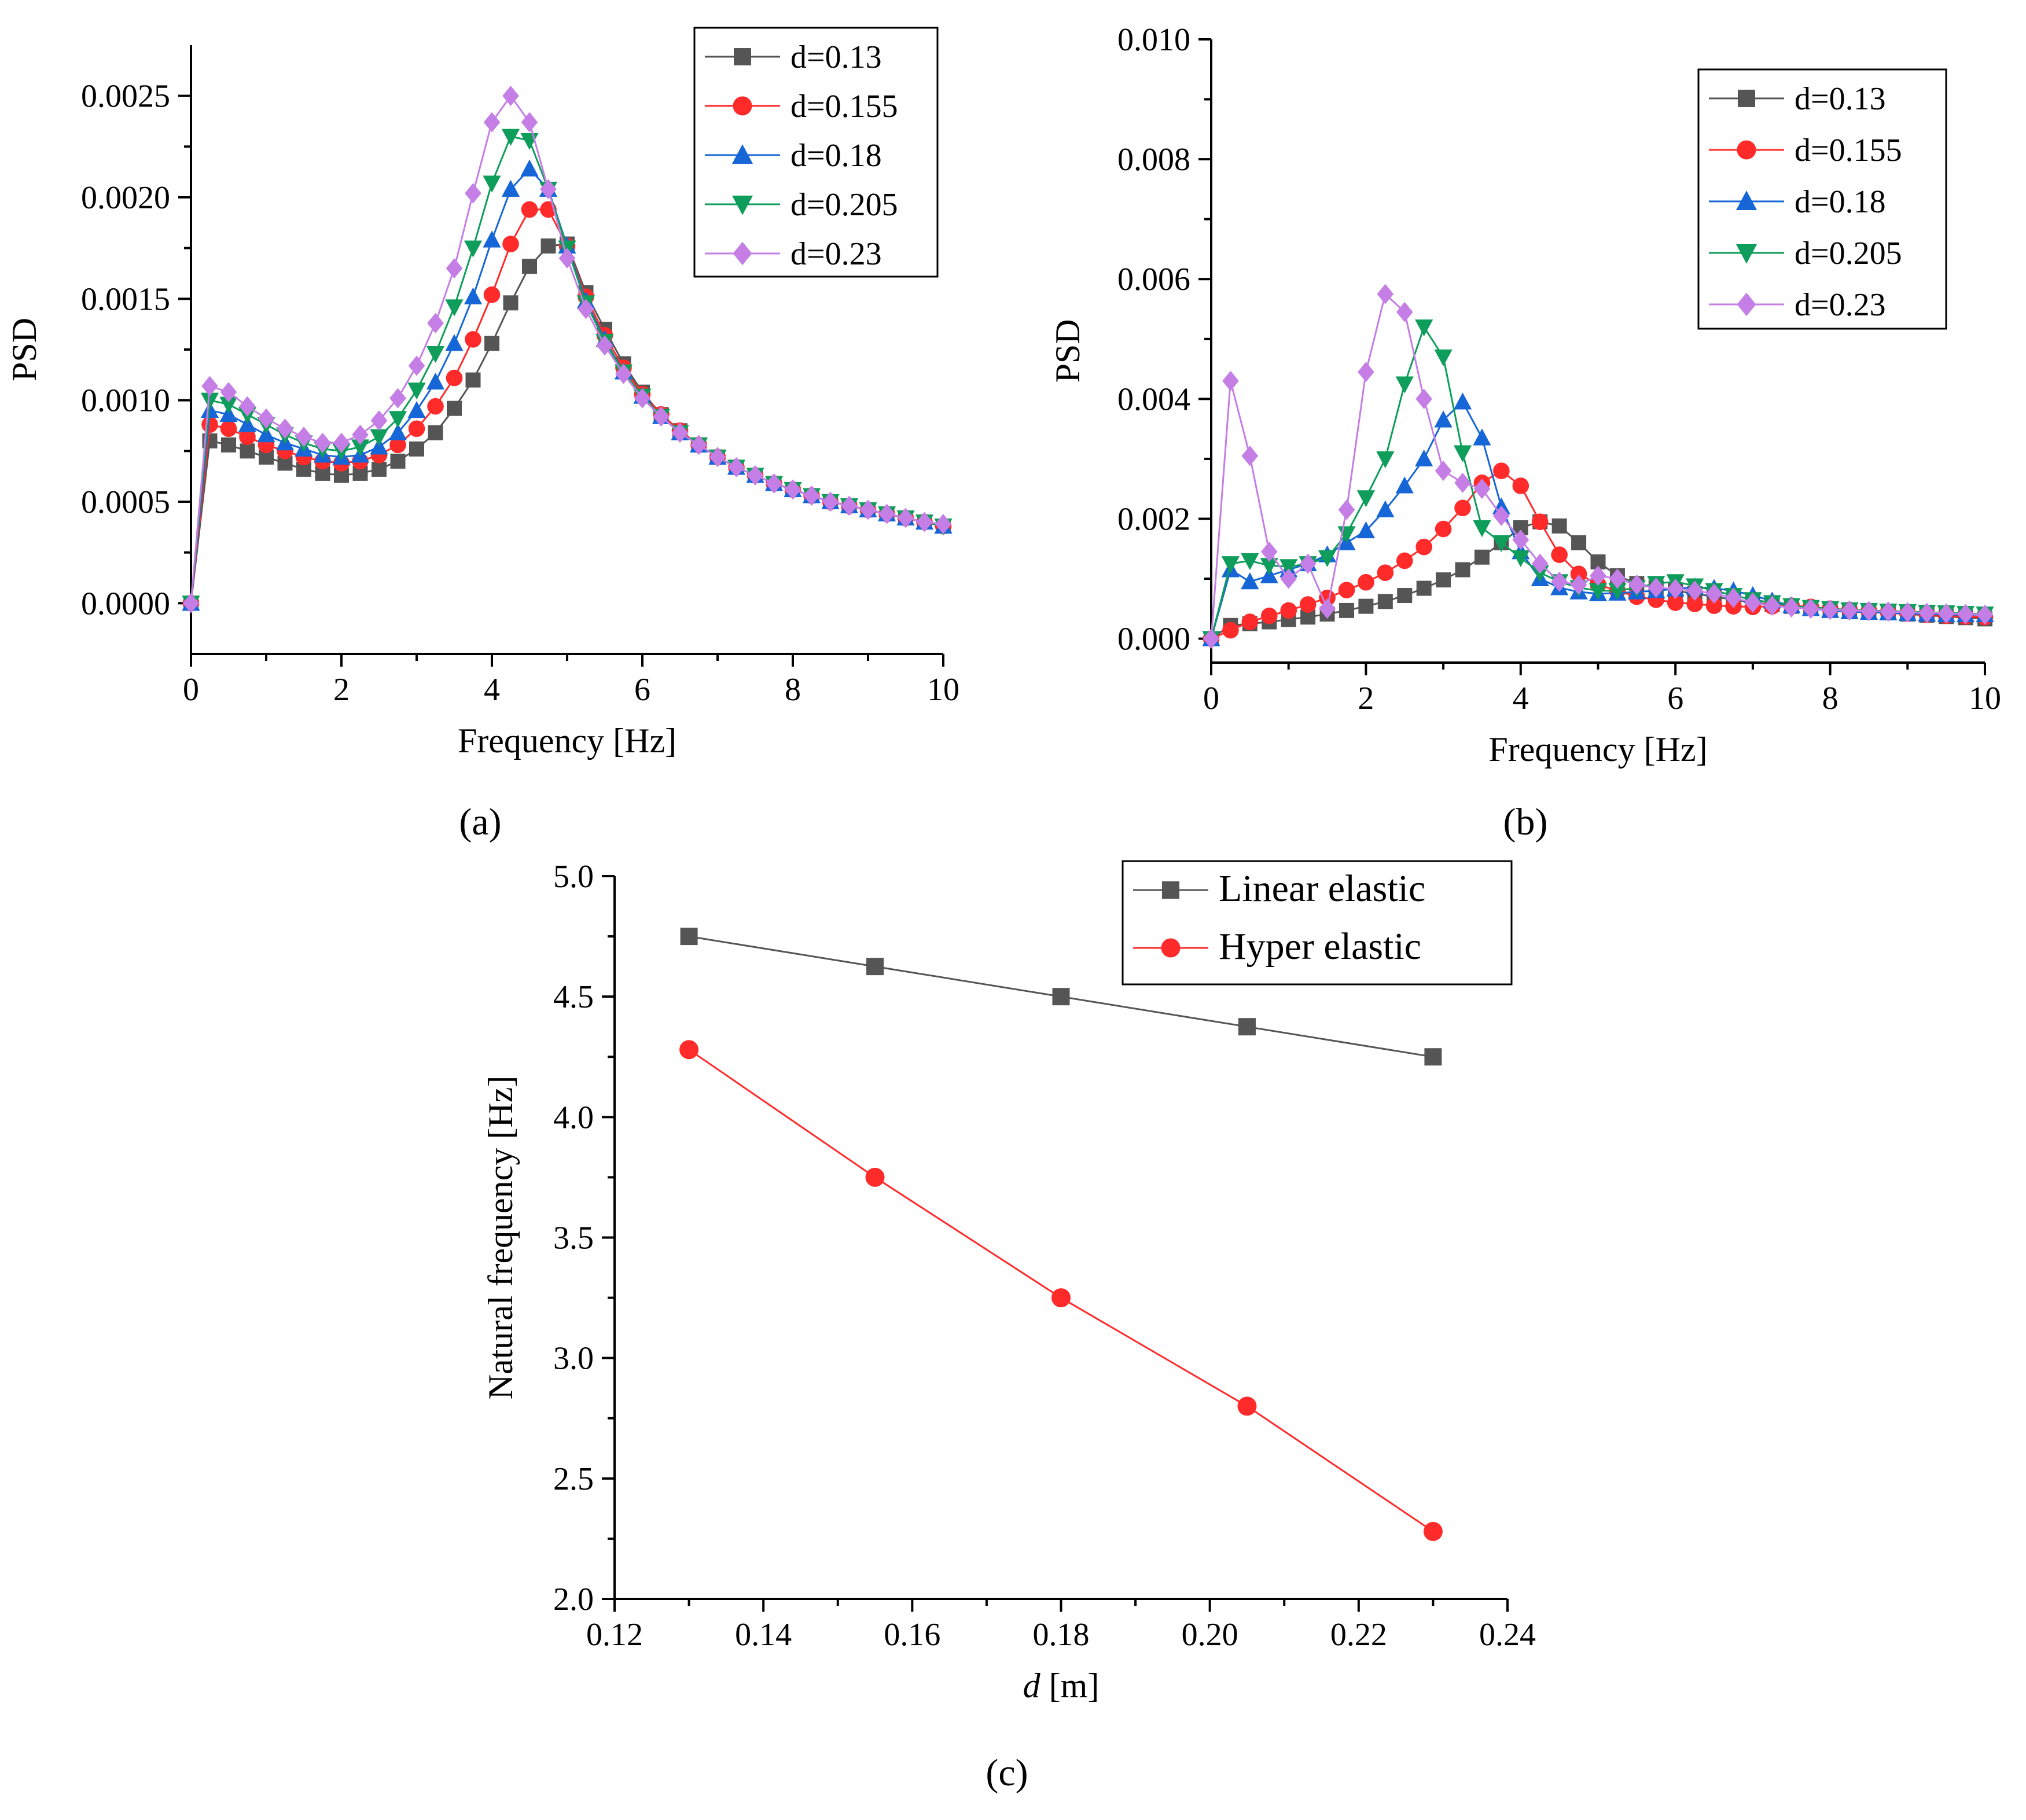 Image resolution: width=2026 pixels, height=1820 pixels. I want to click on x-tick-label: 0.18, so click(1061, 1635).